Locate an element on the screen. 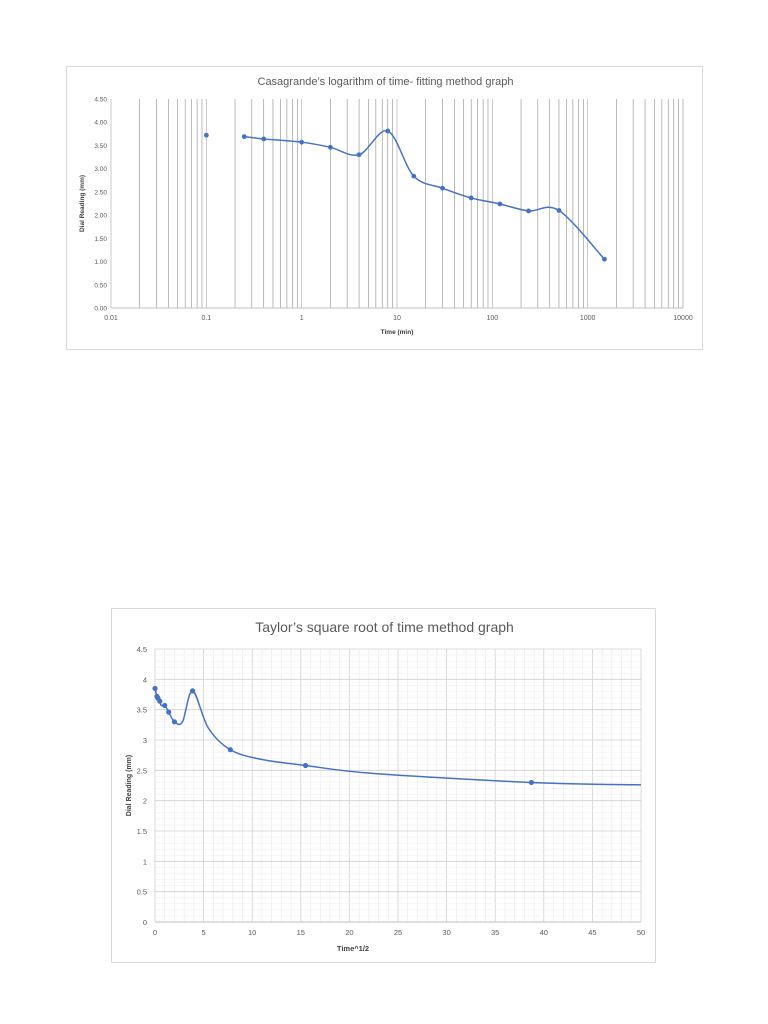  x-tick-label: 30 is located at coordinates (446, 932).